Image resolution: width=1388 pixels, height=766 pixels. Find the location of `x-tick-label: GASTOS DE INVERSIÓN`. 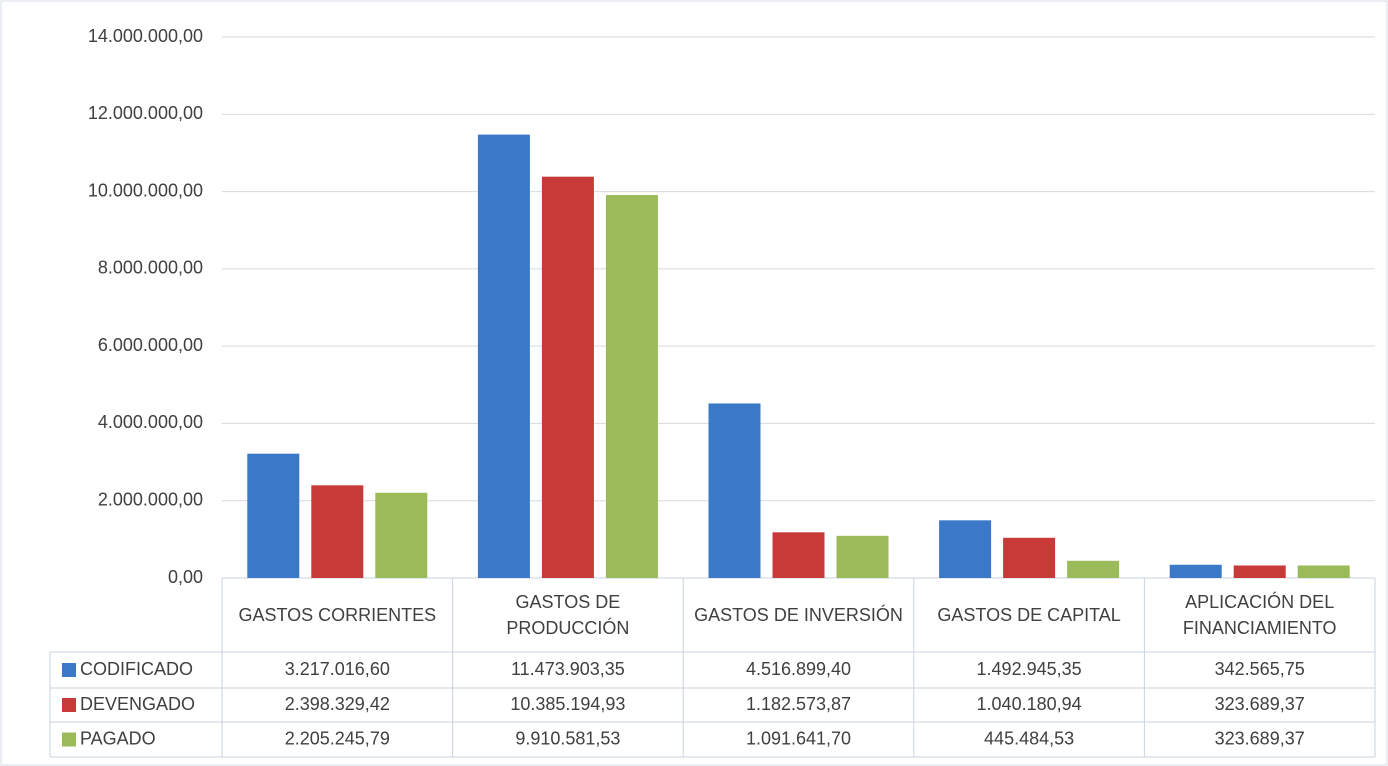

x-tick-label: GASTOS DE INVERSIÓN is located at coordinates (798, 615).